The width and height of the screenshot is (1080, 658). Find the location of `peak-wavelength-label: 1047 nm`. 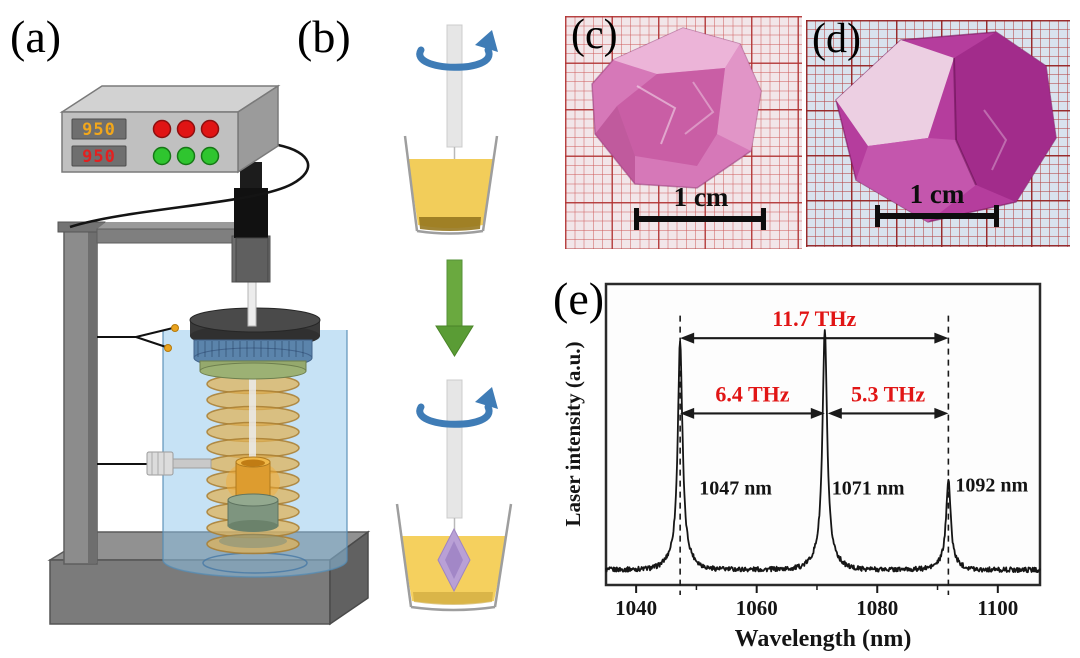

peak-wavelength-label: 1047 nm is located at coordinates (735, 489).